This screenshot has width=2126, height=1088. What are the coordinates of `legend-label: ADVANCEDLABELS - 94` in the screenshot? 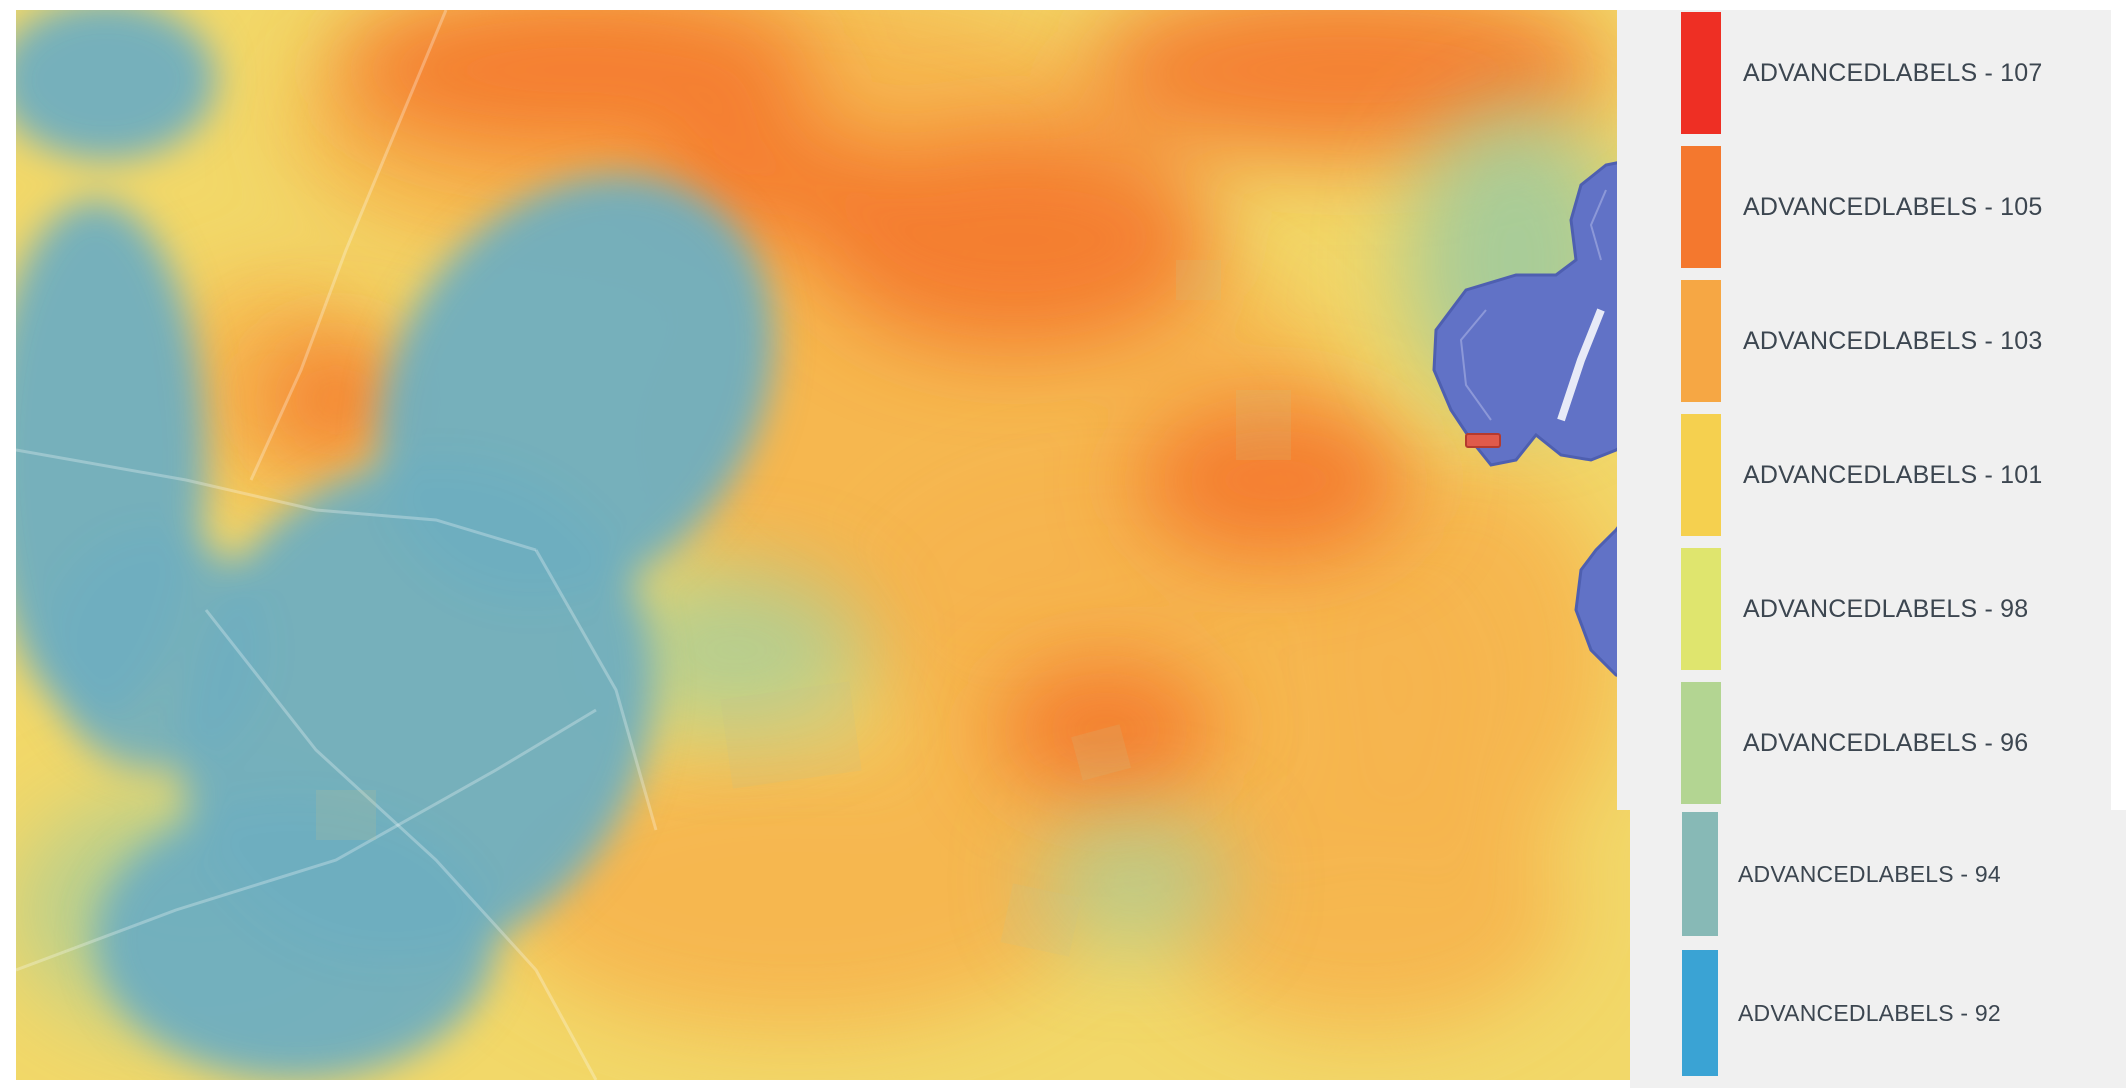 It's located at (1869, 873).